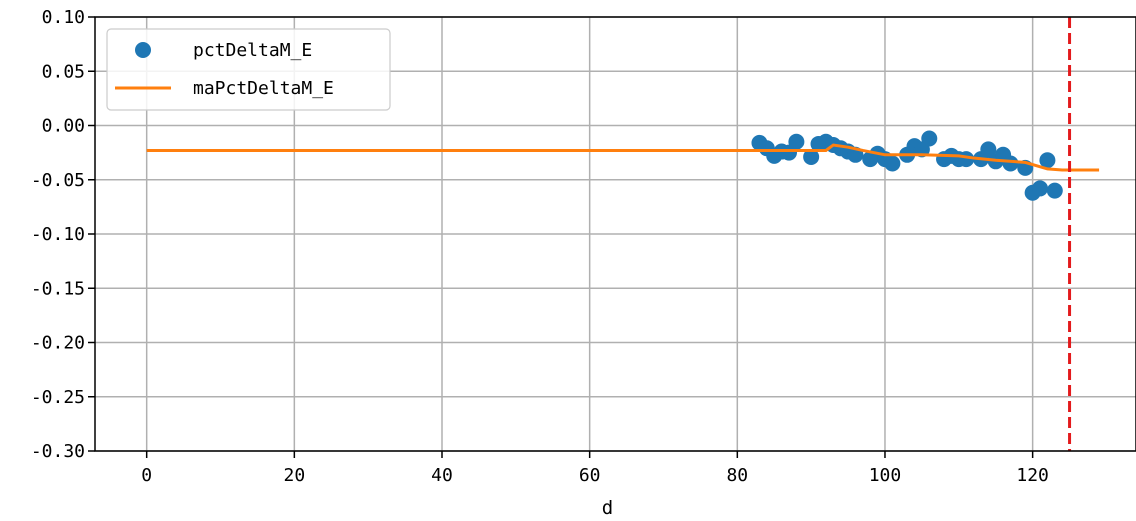  Describe the element at coordinates (63, 17) in the screenshot. I see `y-tick-label: 0.10` at that location.